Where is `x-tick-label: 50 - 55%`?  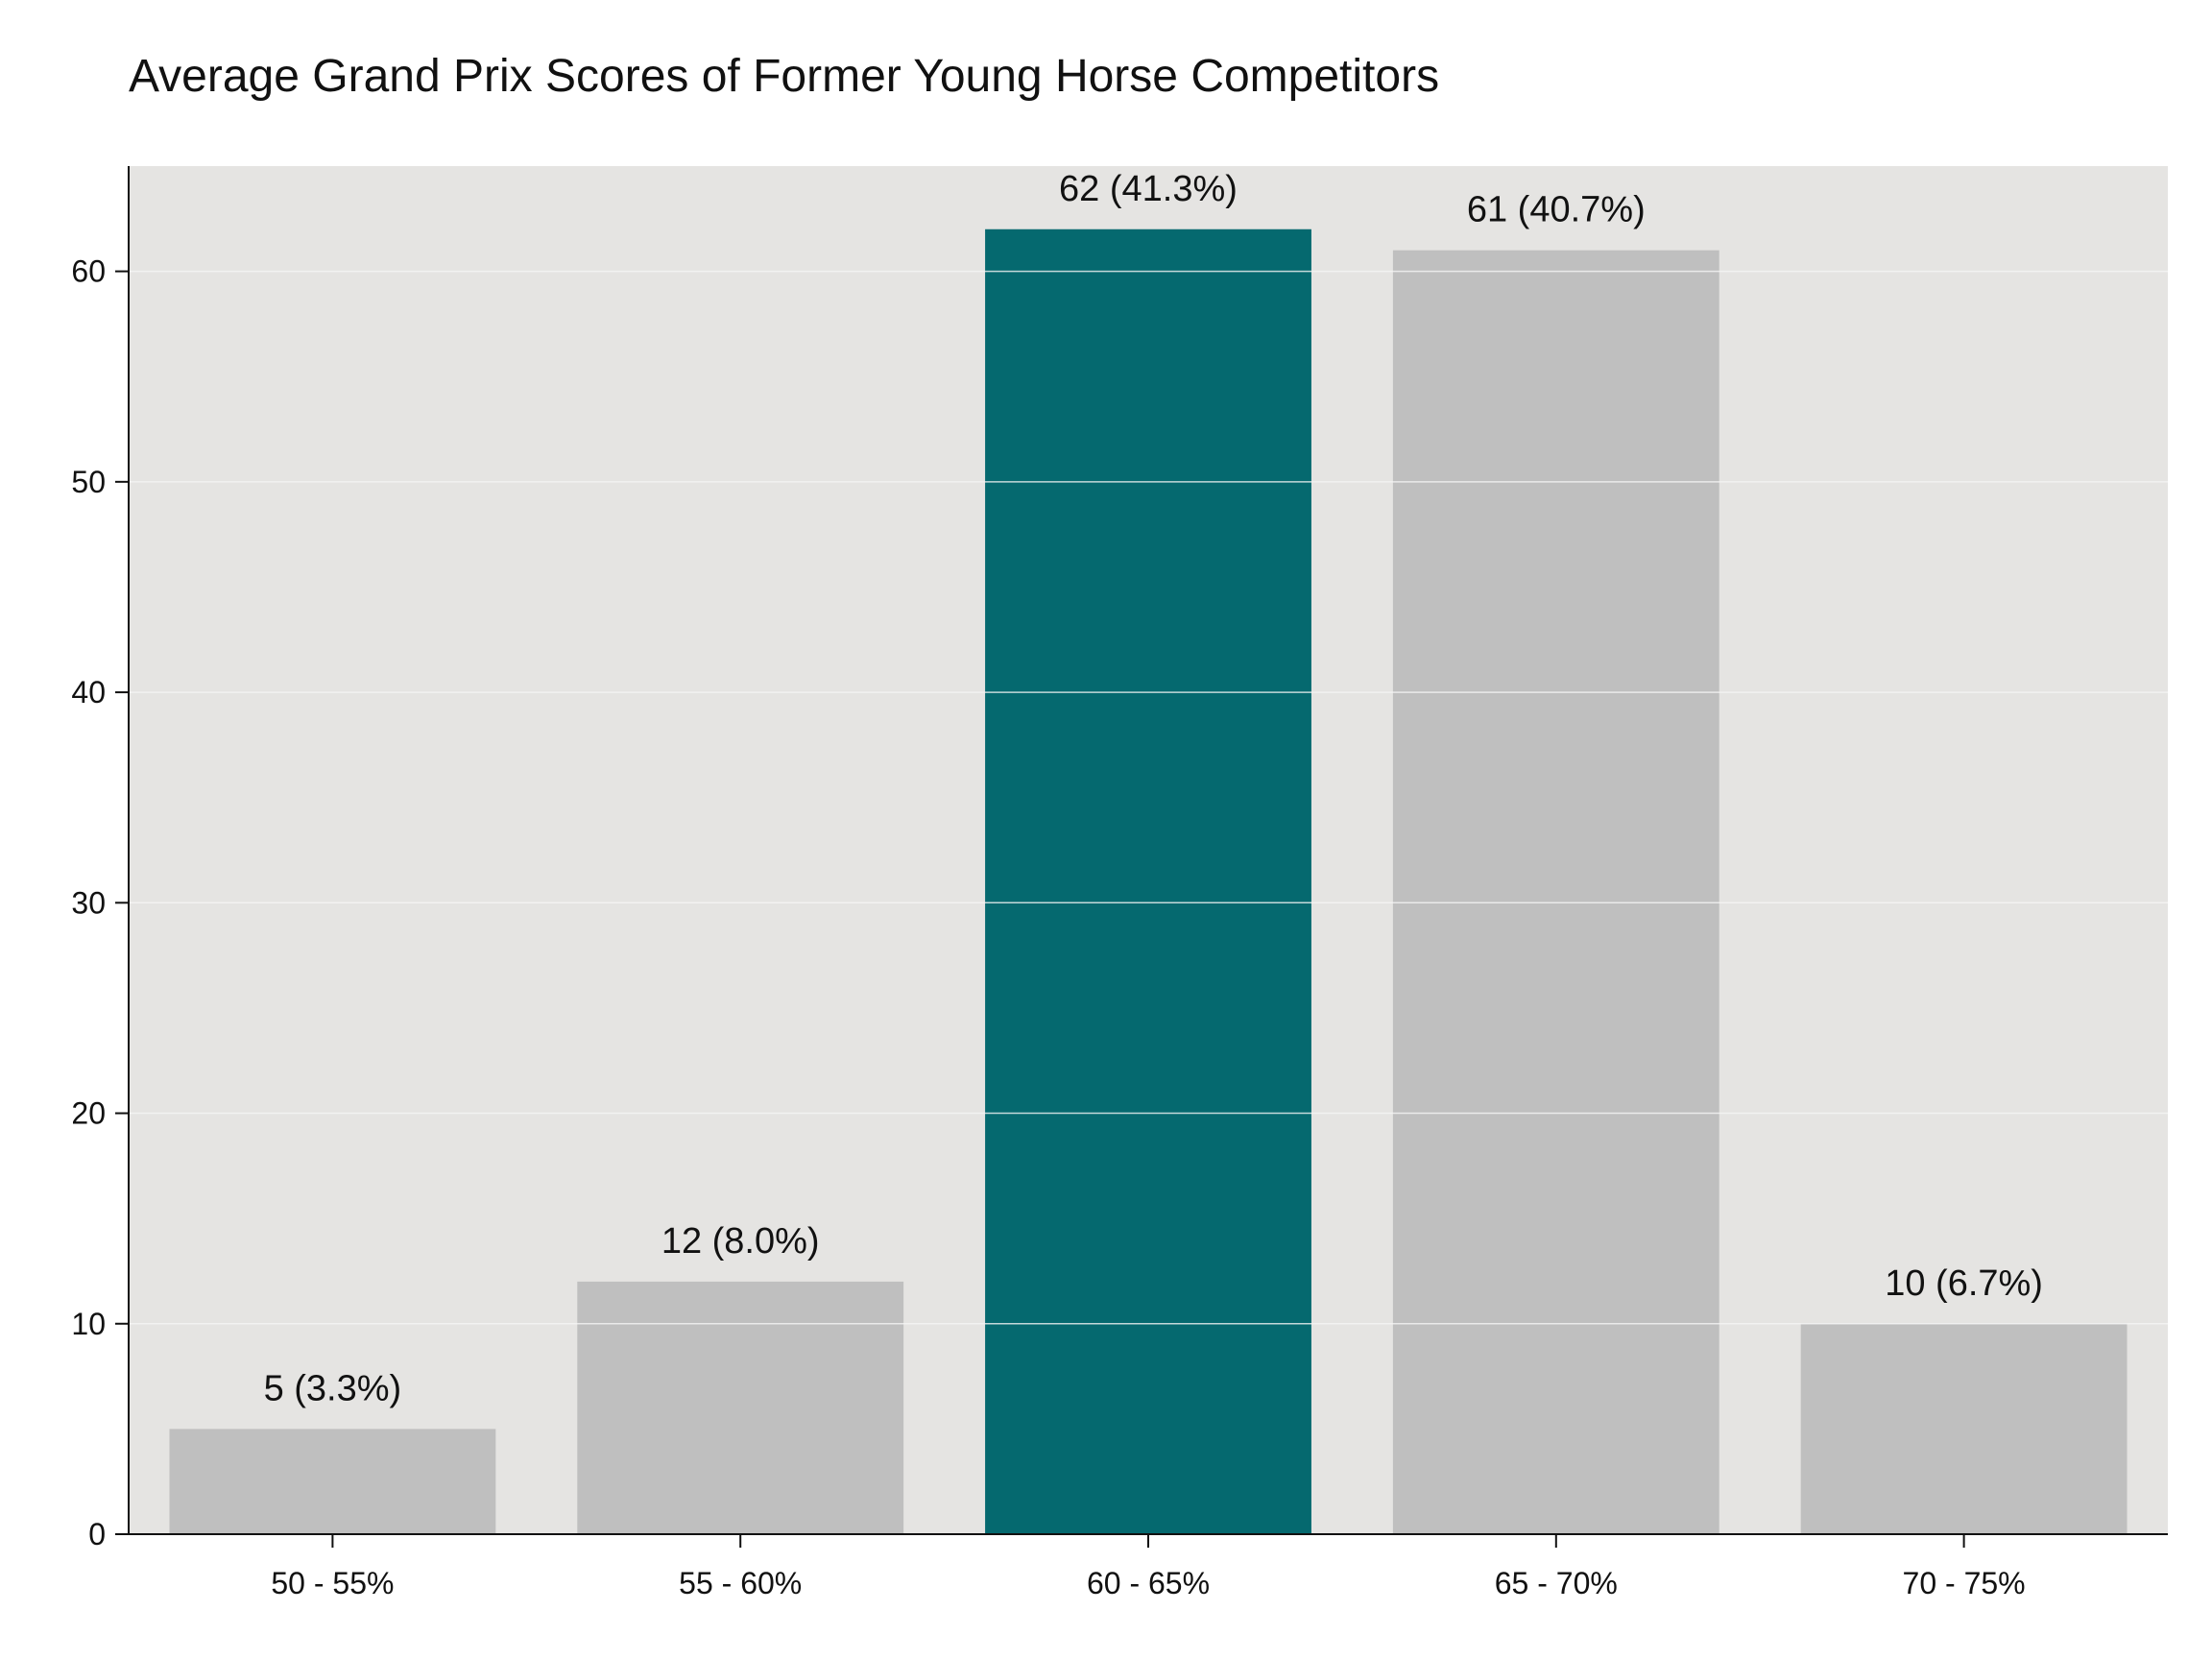 x-tick-label: 50 - 55% is located at coordinates (332, 1583).